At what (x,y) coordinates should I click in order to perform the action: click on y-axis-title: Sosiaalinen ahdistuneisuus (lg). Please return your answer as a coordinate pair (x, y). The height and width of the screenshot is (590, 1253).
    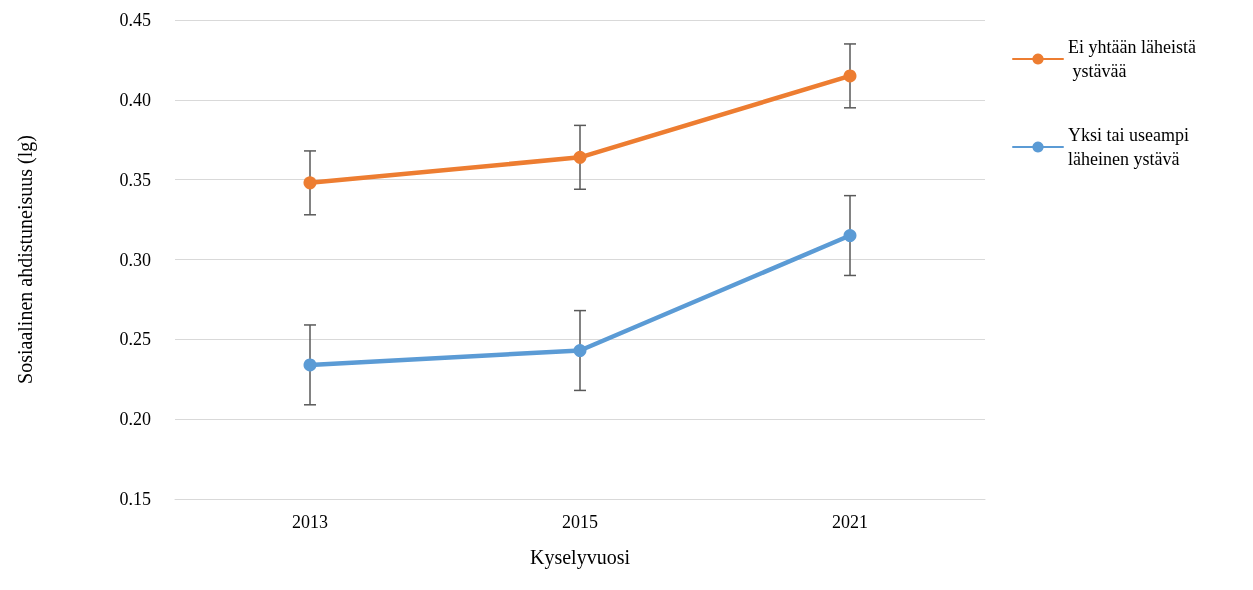
    Looking at the image, I should click on (25, 259).